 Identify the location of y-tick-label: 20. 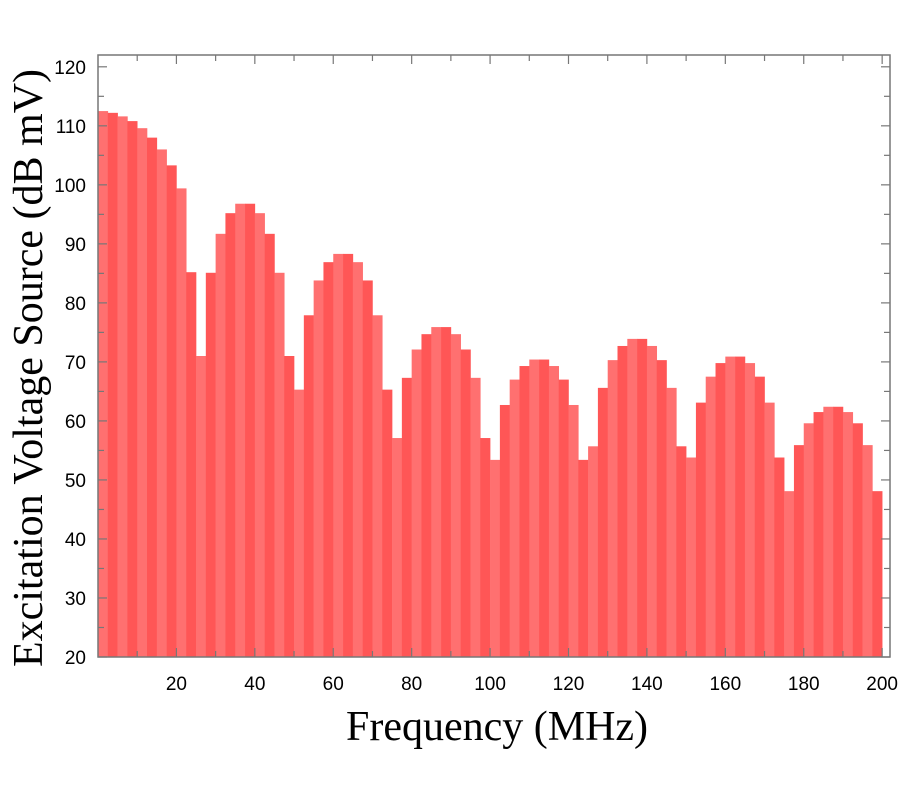
(75, 658).